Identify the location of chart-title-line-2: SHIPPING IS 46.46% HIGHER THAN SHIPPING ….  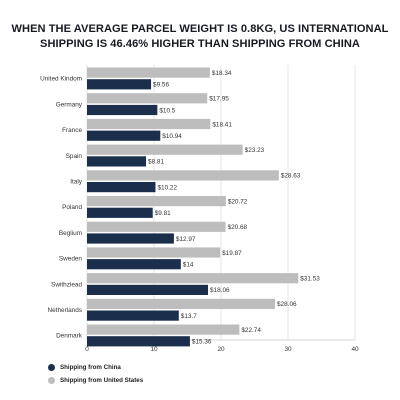
(200, 44).